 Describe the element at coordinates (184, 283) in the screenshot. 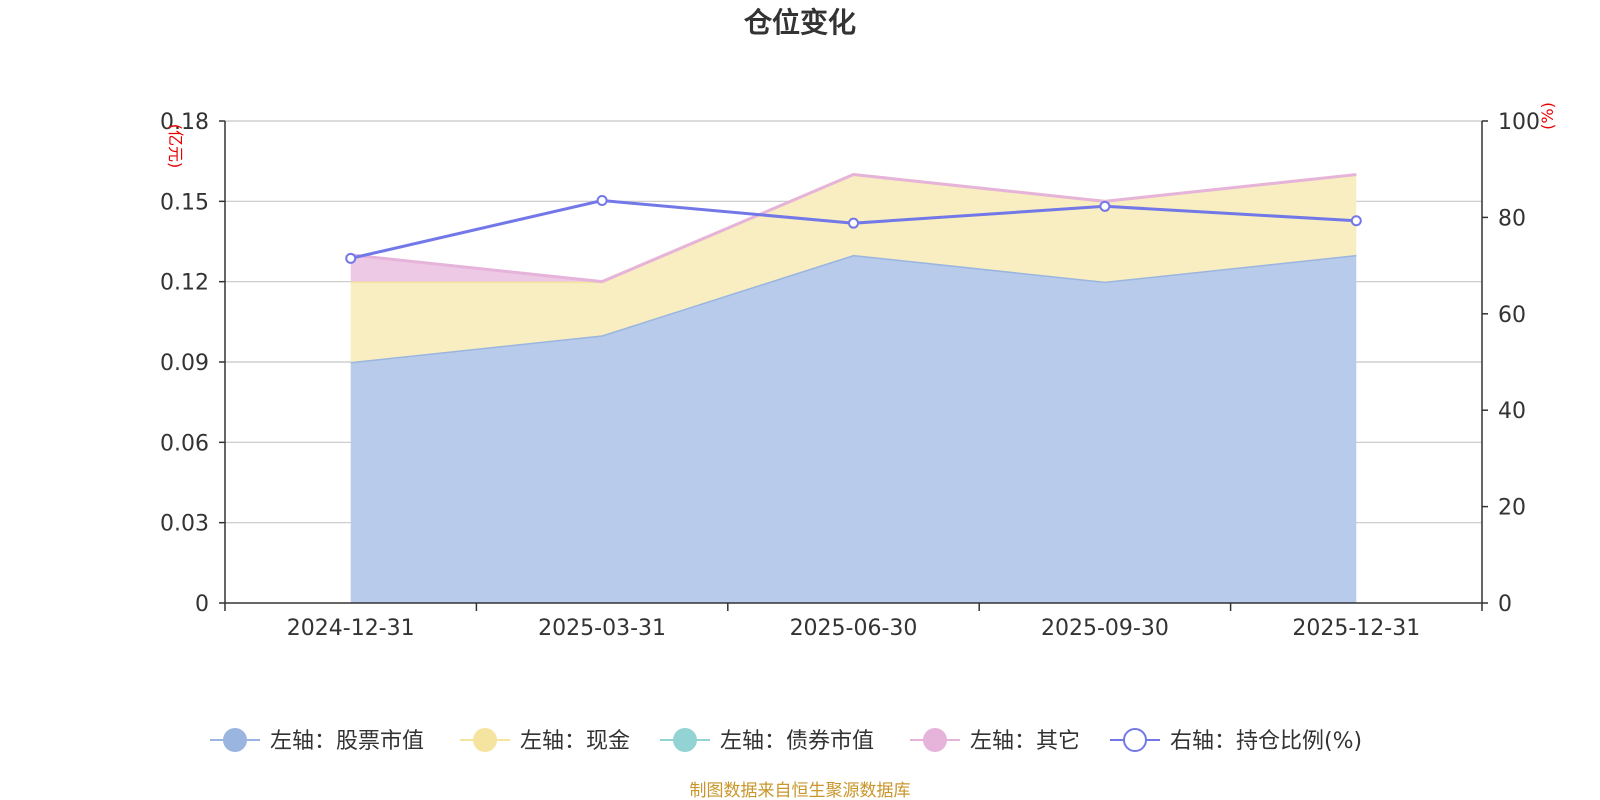

I see `left-axis-tick-label: 0.12` at that location.